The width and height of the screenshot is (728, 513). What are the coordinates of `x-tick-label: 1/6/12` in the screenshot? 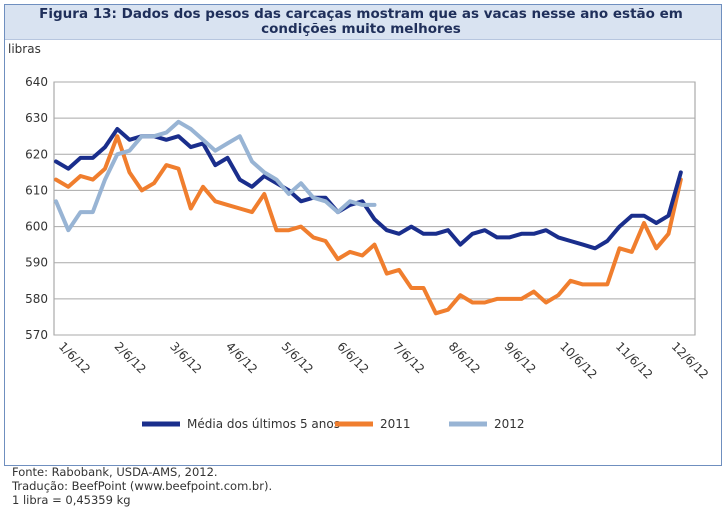 It's located at (74, 357).